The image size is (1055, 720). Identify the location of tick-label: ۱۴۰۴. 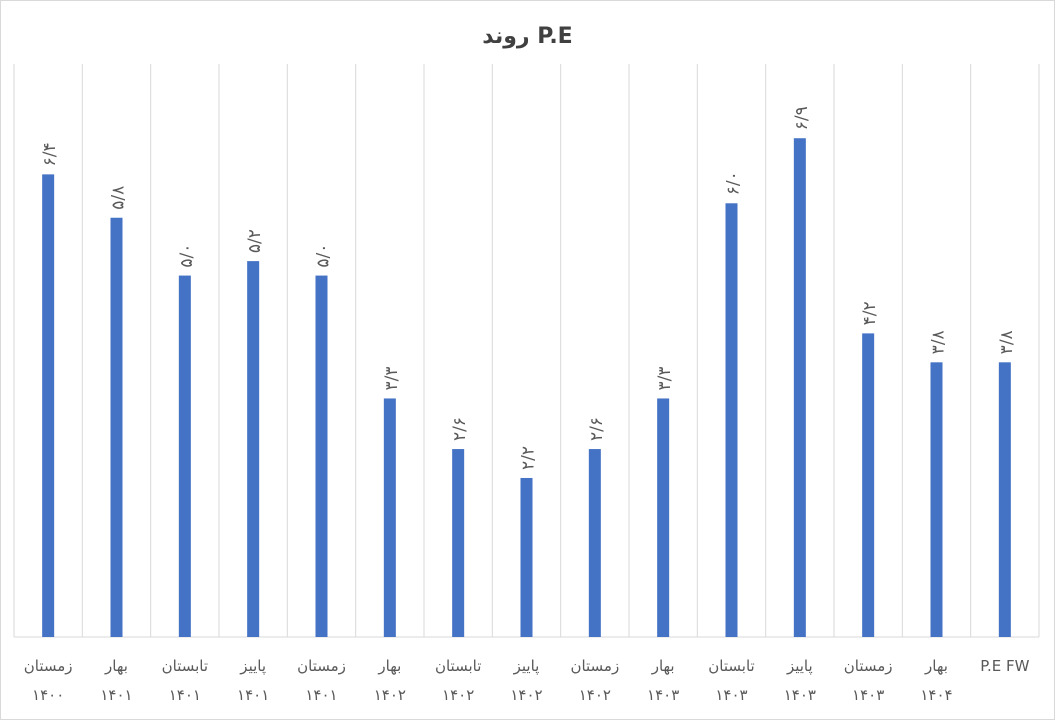
(936, 695).